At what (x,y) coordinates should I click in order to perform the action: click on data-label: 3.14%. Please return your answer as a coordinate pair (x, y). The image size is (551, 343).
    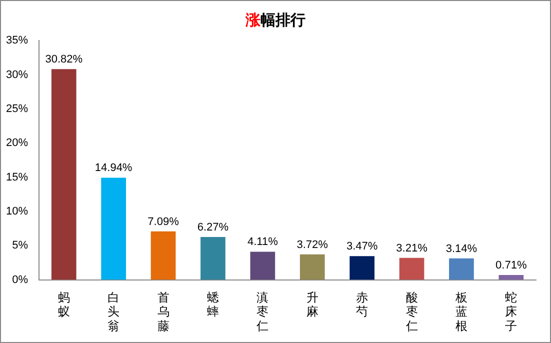
    Looking at the image, I should click on (462, 248).